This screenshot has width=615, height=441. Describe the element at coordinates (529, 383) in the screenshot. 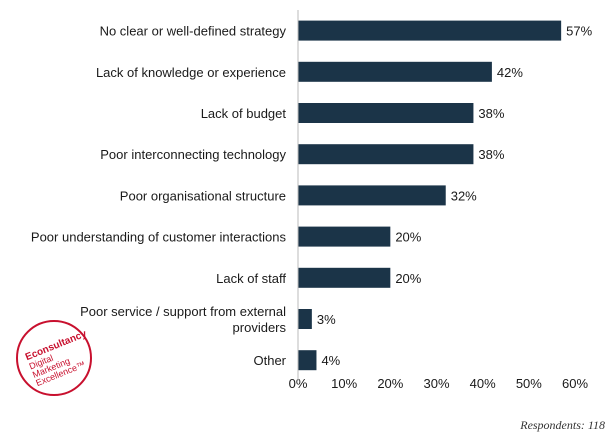

I see `x-tick-label-5: 50%` at that location.